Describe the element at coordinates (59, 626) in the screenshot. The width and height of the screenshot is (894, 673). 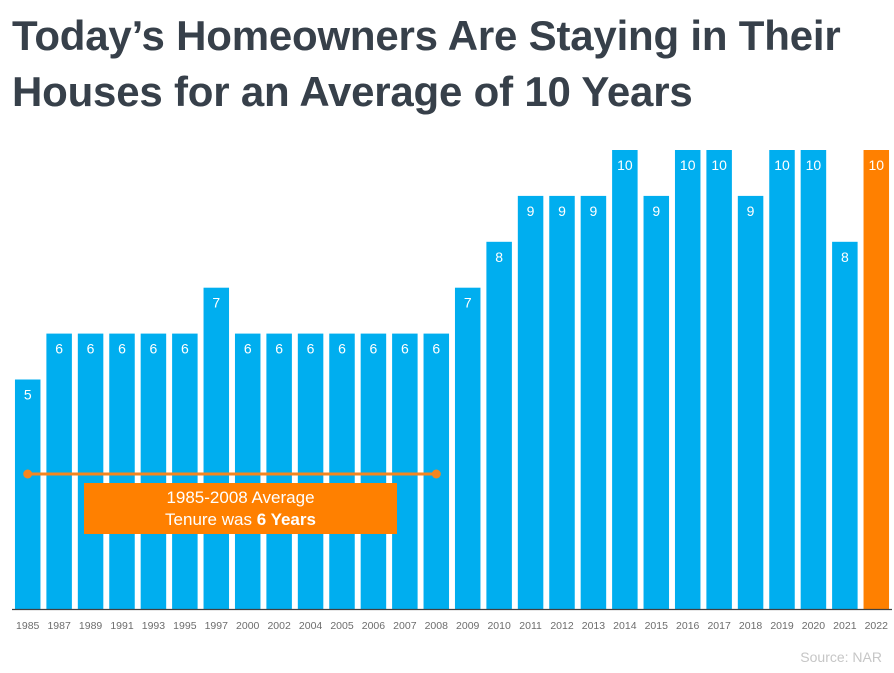
I see `x-tick-label-1987: 1987` at that location.